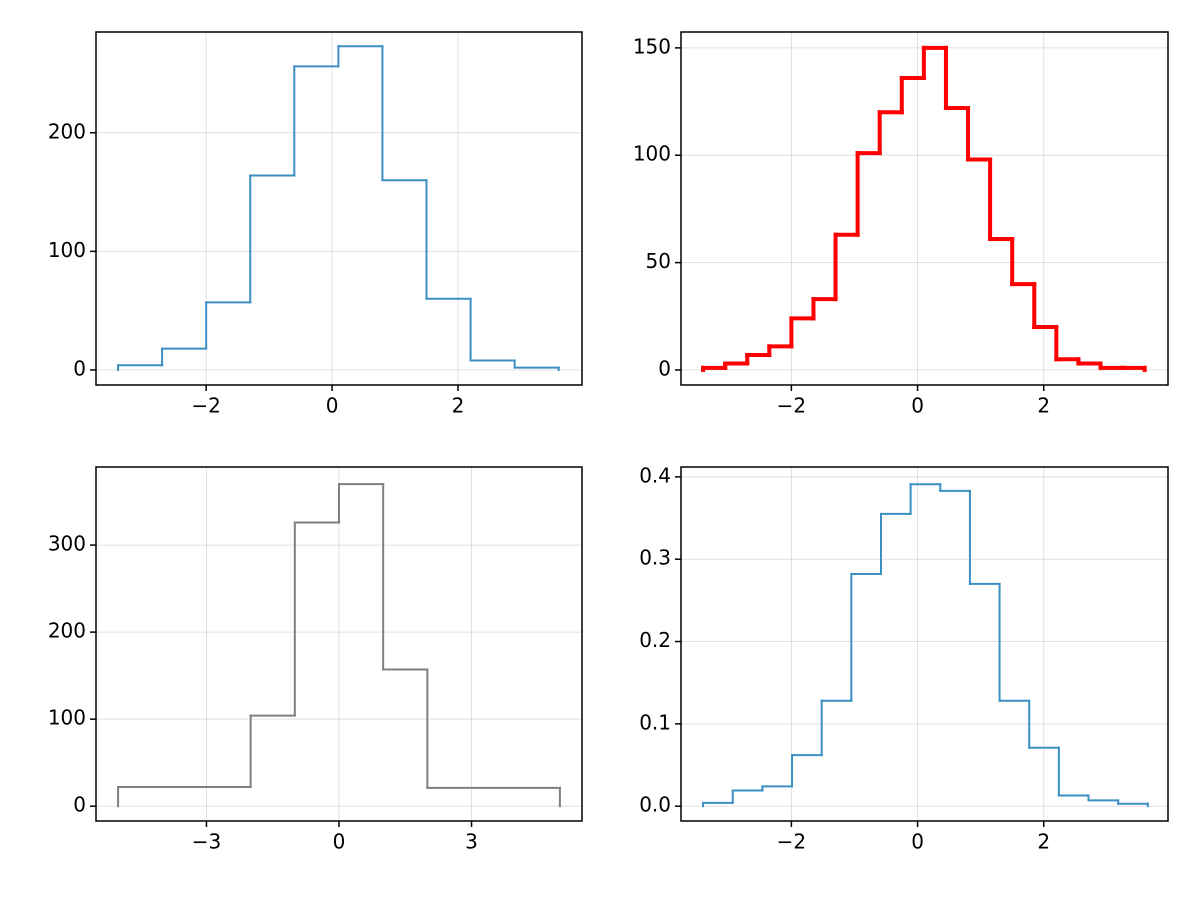 The image size is (1200, 900). I want to click on y-tick-label: 0.3, so click(655, 558).